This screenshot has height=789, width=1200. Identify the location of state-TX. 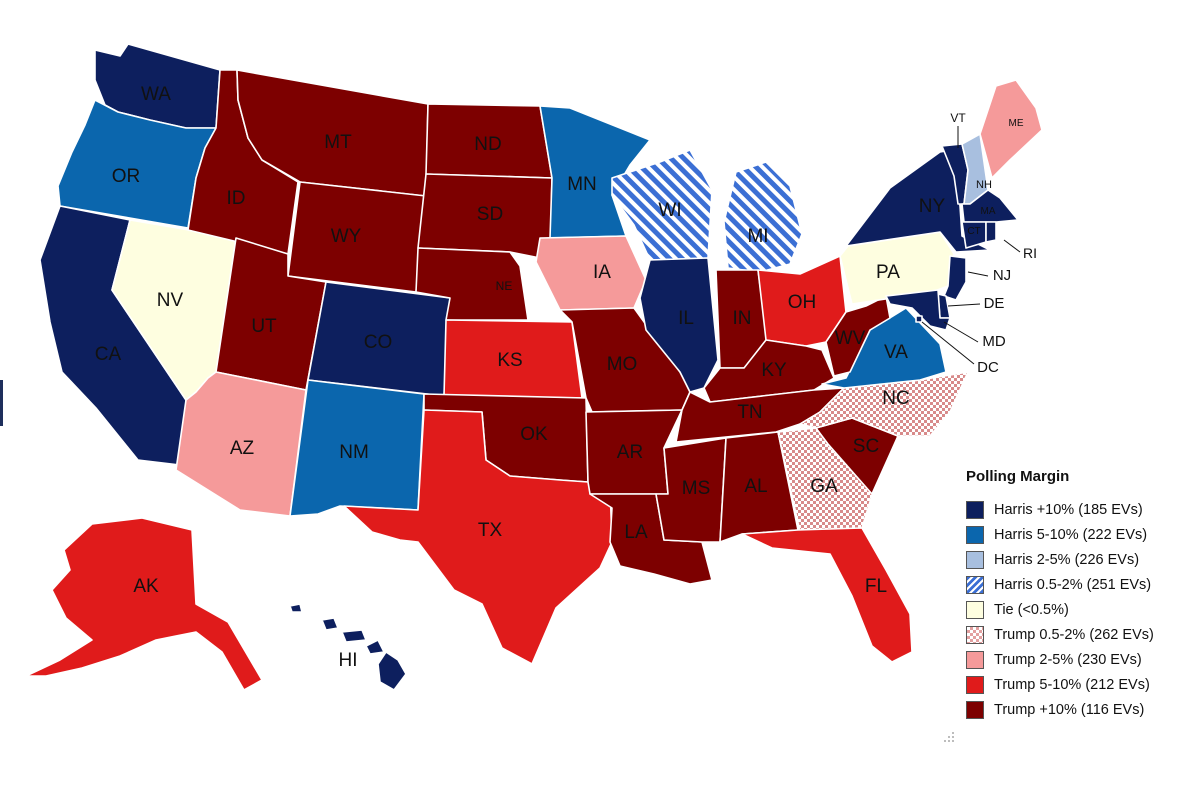
(478, 537).